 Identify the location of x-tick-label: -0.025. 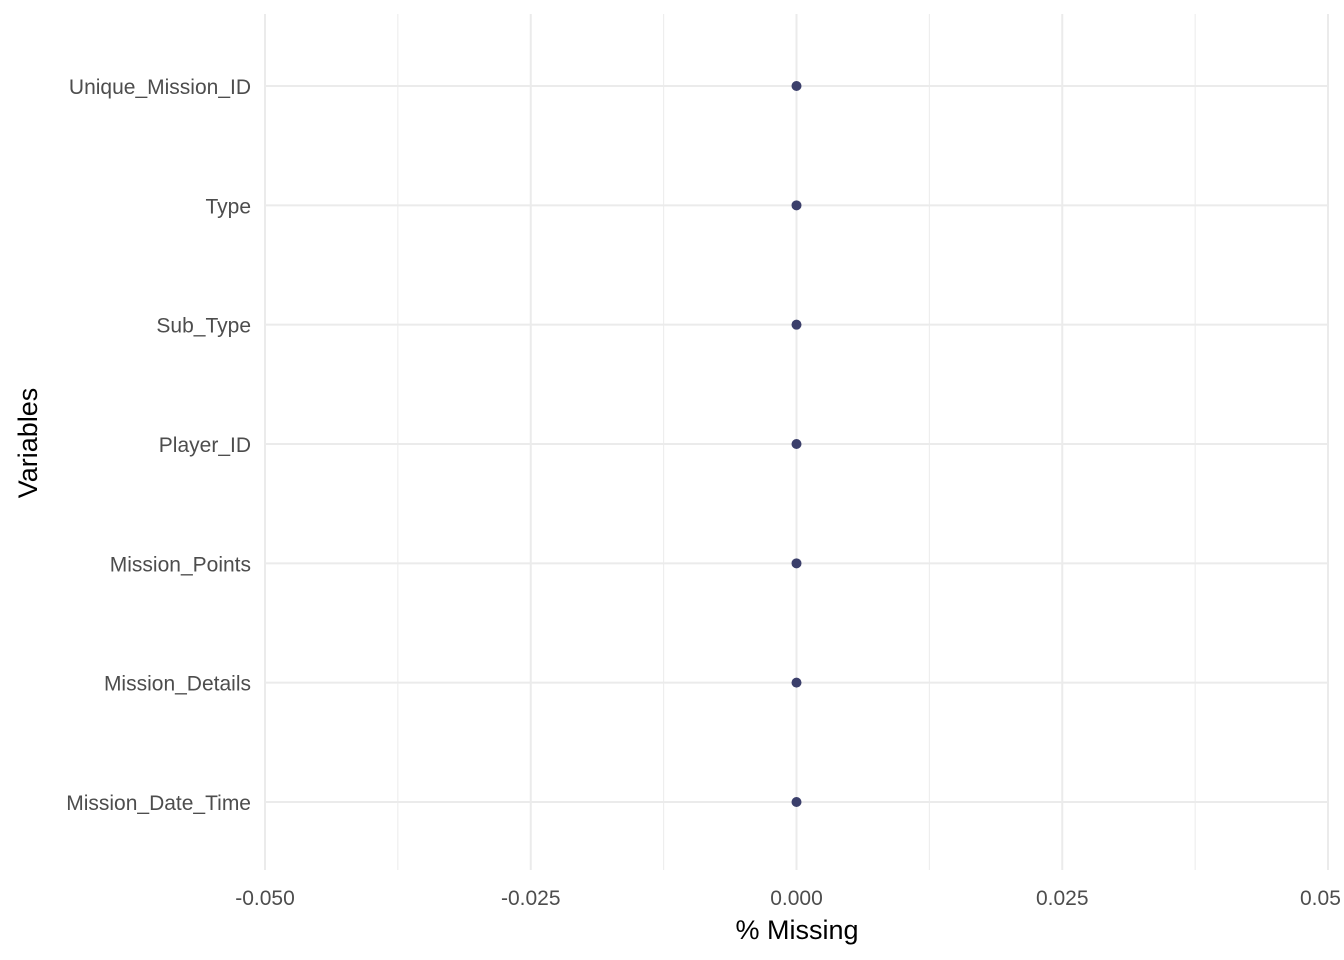
(531, 898).